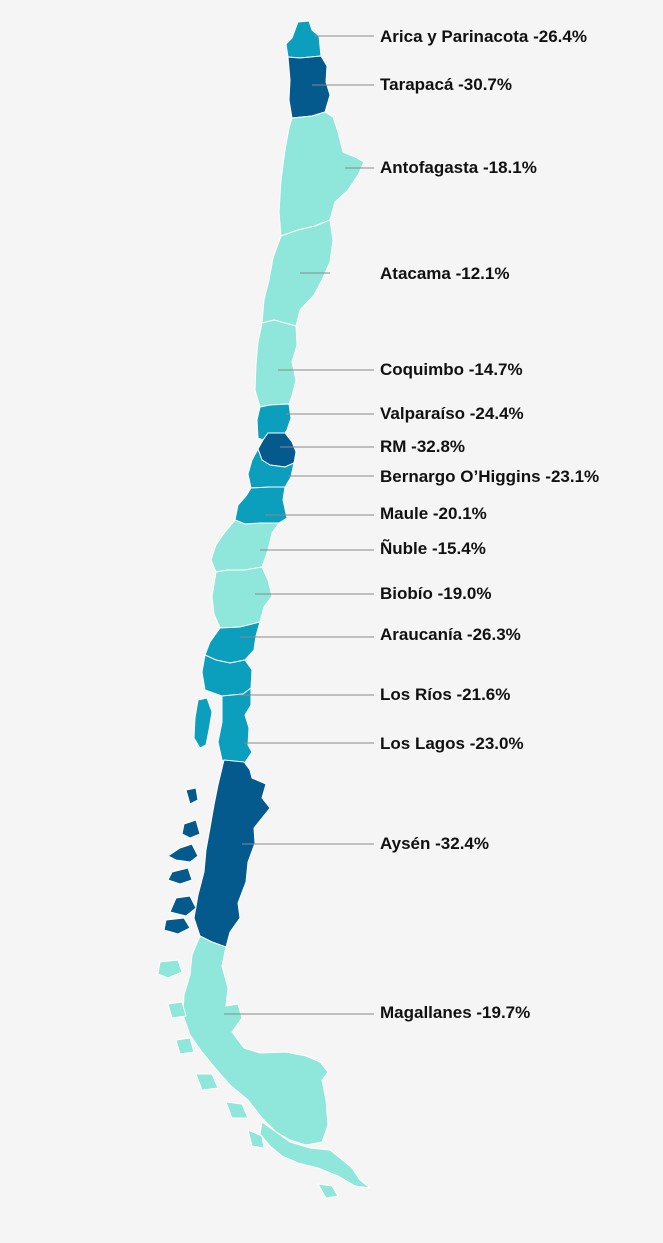  What do you see at coordinates (422, 446) in the screenshot?
I see `label-rm: RM -32.8%` at bounding box center [422, 446].